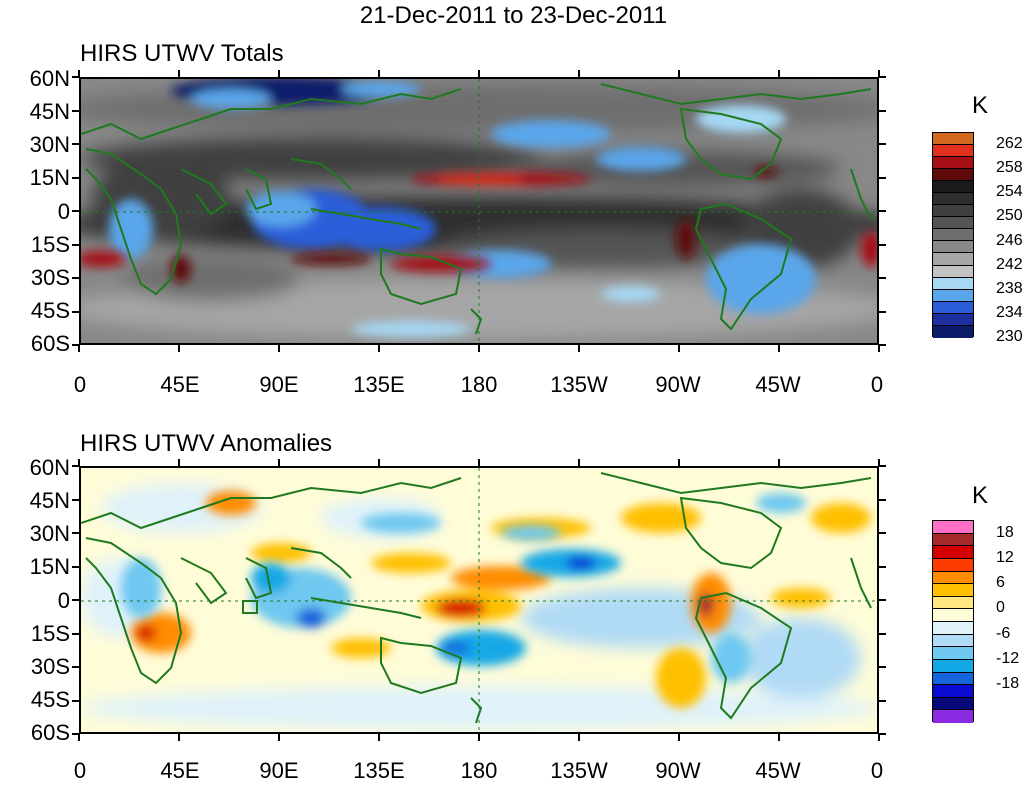 The image size is (1027, 785). Describe the element at coordinates (63, 211) in the screenshot. I see `totals-y-label: 0` at that location.